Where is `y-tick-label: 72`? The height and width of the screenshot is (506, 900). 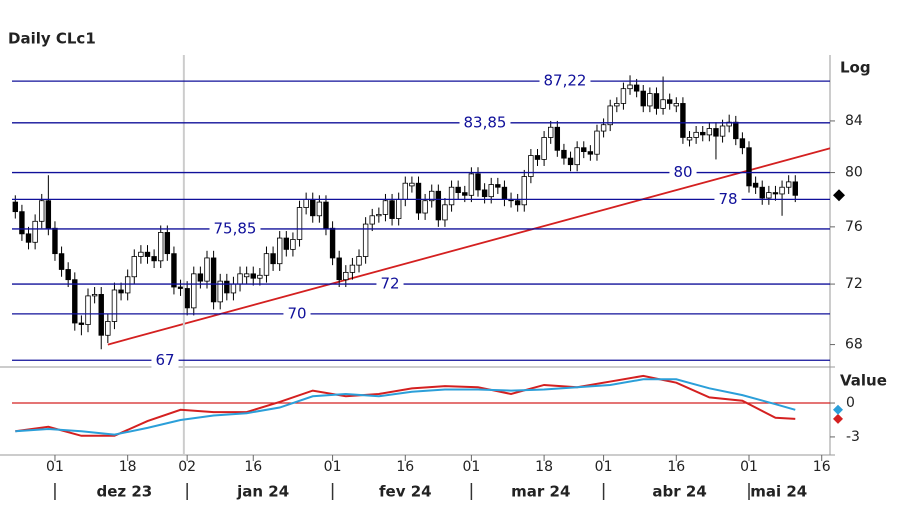 y-tick-label: 72 is located at coordinates (854, 284).